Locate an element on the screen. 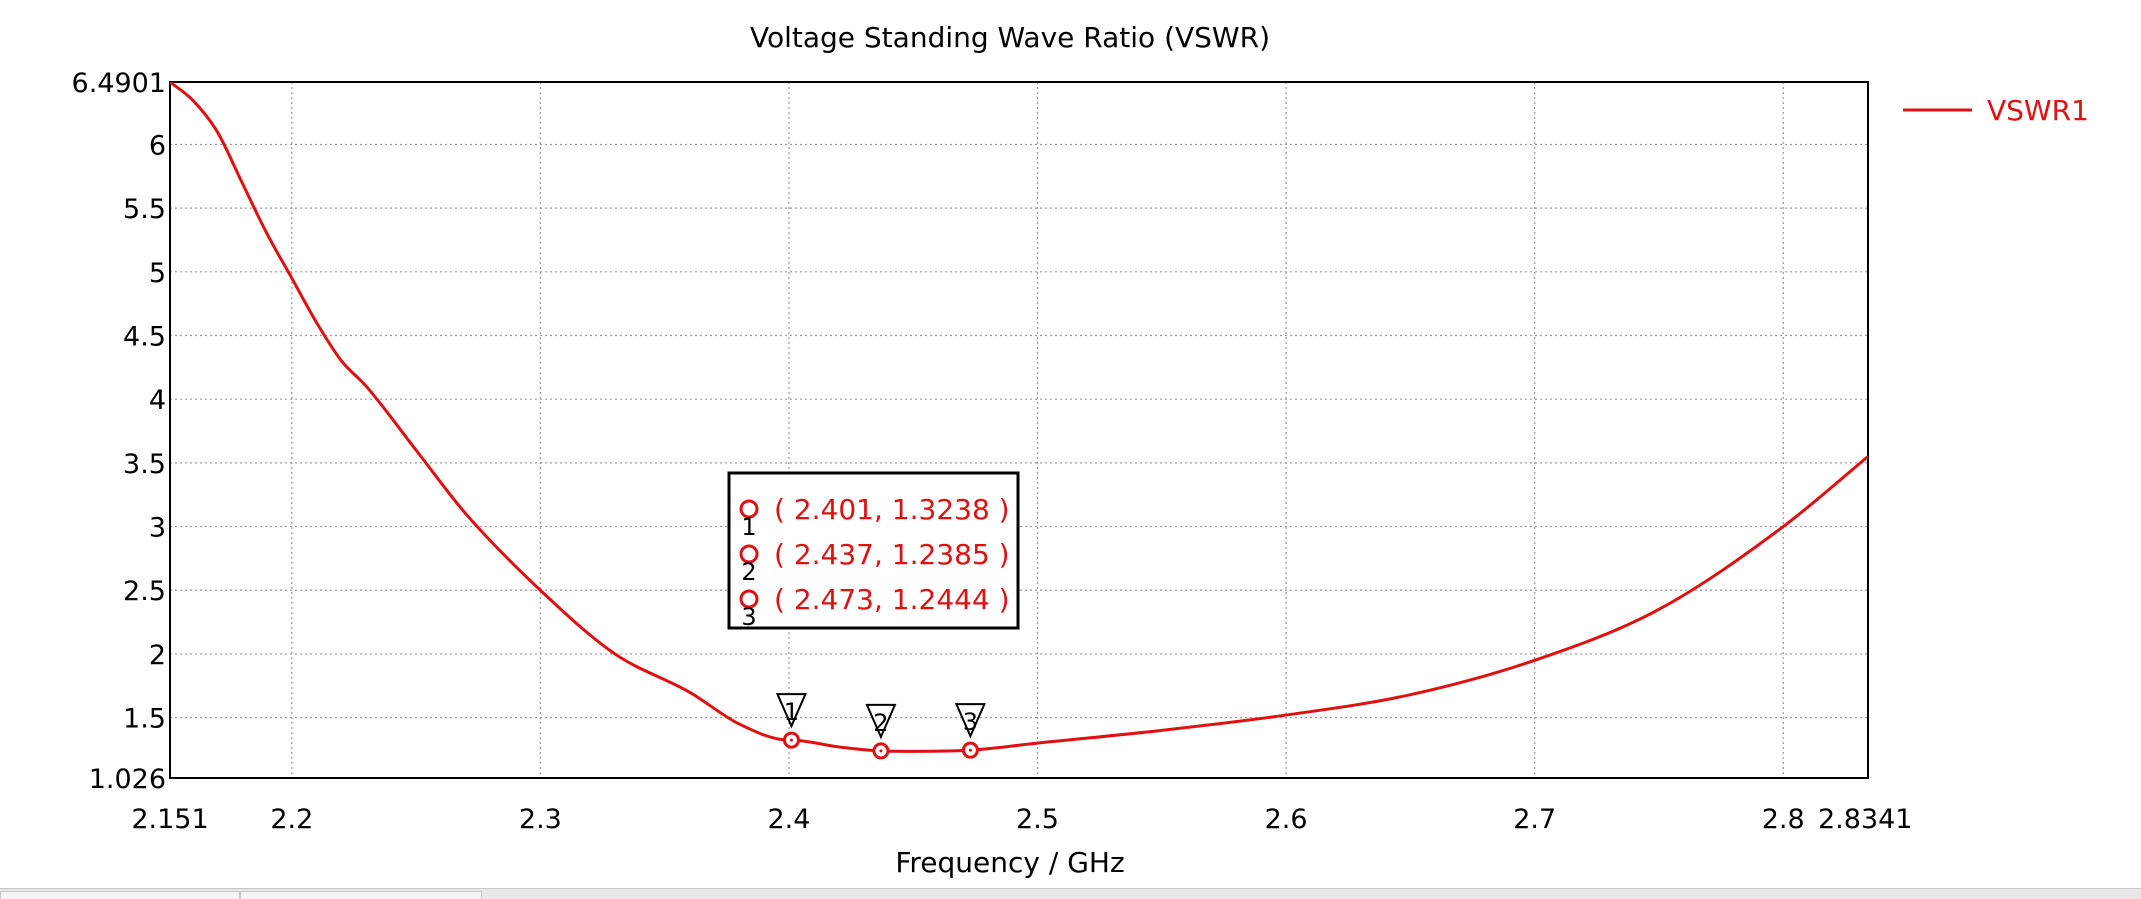  y-tick-label: 1.5 is located at coordinates (144, 719).